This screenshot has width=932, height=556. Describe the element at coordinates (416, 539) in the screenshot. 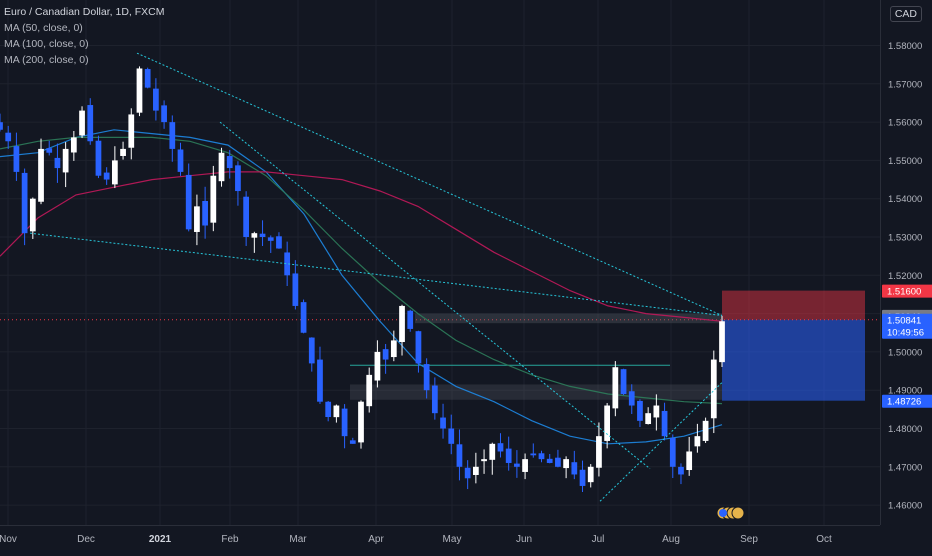

I see `time-axis-scale: Nov Dec 2021 Feb Mar Apr May Jun Jul Aug Sep Oct` at that location.